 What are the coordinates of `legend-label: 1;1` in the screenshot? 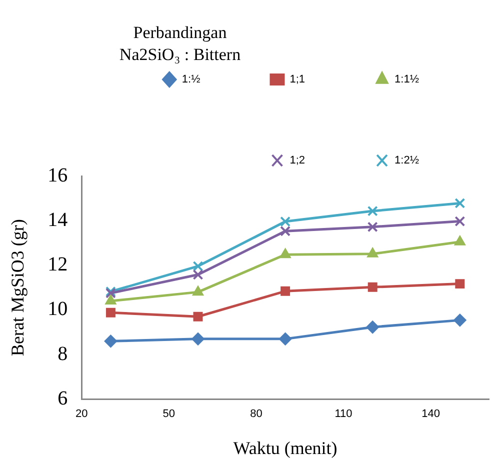 It's located at (298, 80).